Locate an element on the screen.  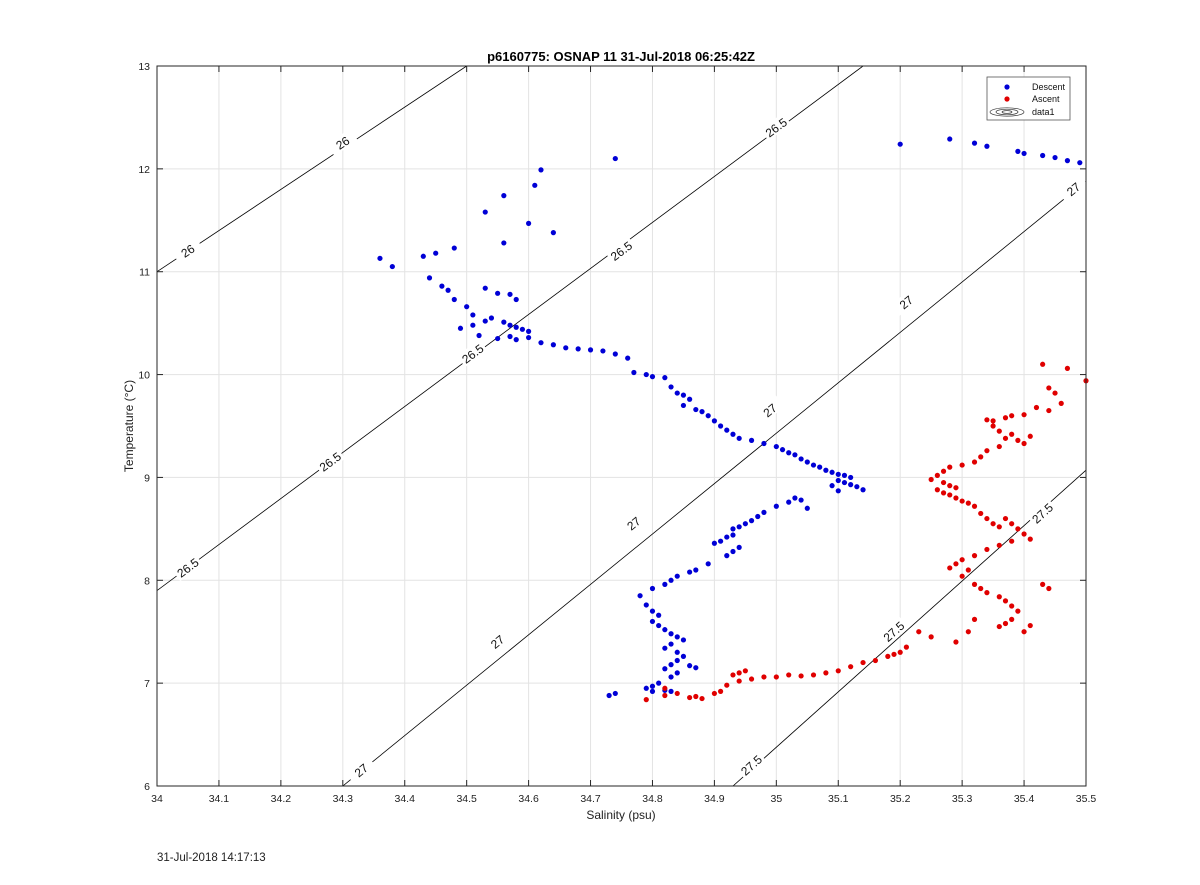
y-axis-label: Temperature (°C) is located at coordinates (129, 426).